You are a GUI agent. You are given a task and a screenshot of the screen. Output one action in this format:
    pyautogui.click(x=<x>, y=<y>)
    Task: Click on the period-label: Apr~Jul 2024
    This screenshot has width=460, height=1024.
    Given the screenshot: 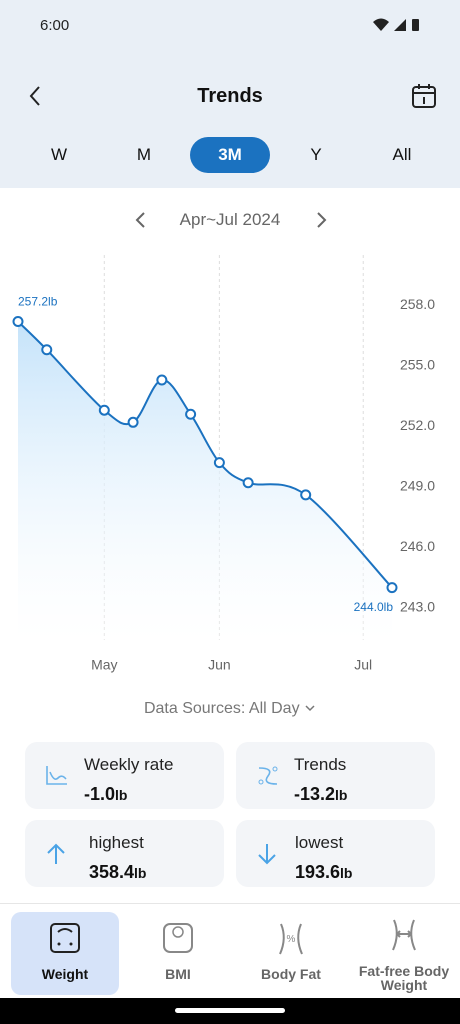 What is the action you would take?
    pyautogui.click(x=230, y=219)
    